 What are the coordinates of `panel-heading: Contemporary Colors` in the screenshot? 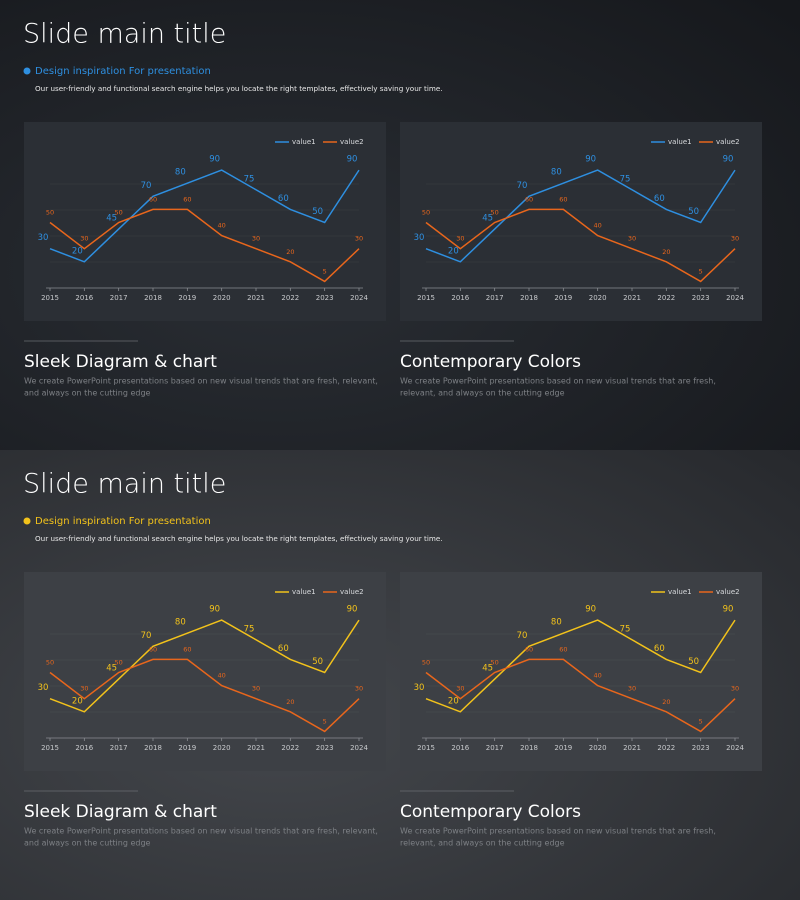 It's located at (490, 362).